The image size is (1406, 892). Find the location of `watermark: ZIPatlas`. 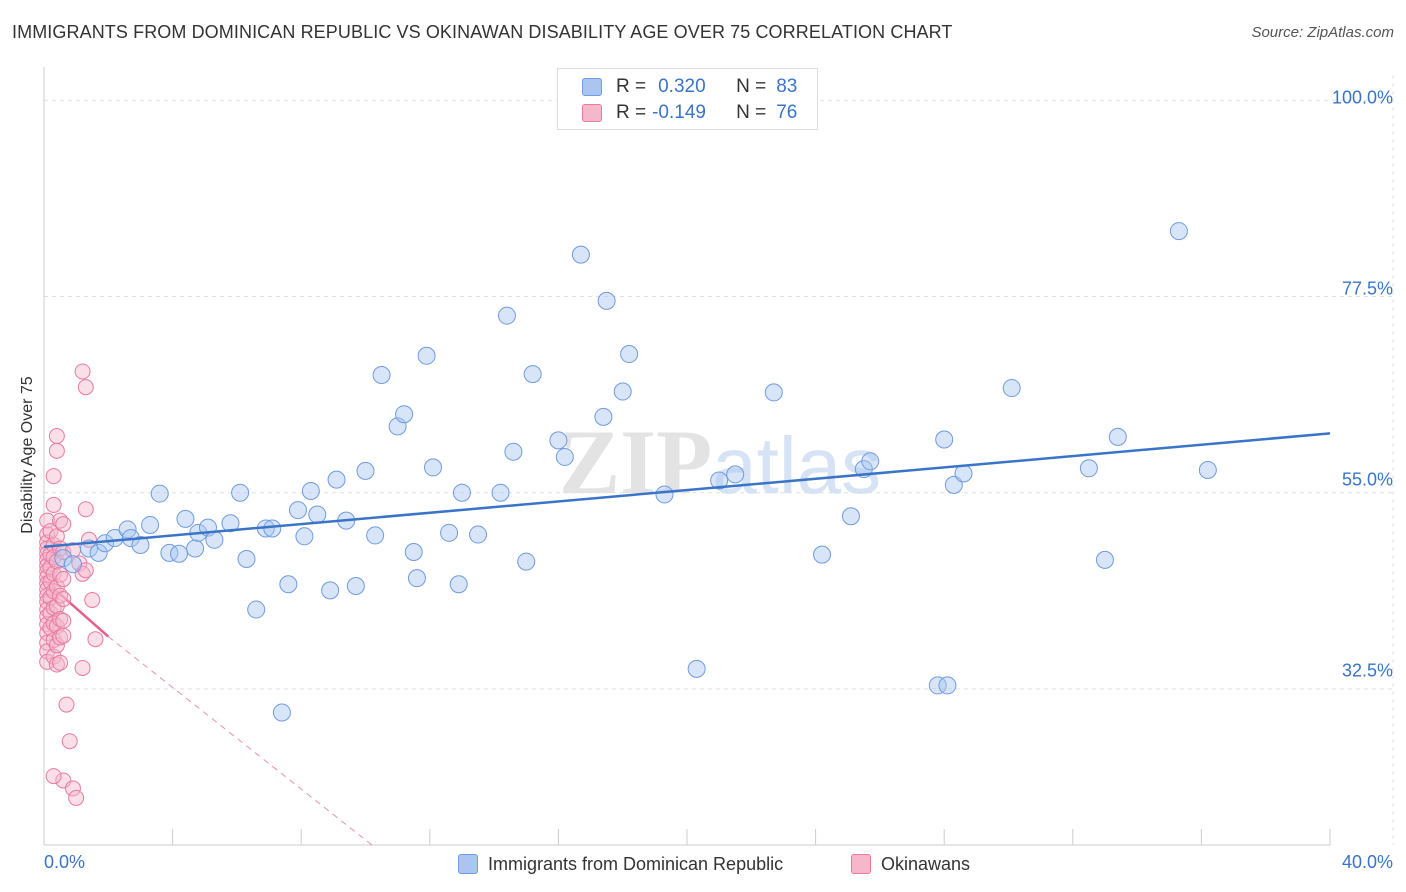

watermark: ZIPatlas is located at coordinates (720, 462).